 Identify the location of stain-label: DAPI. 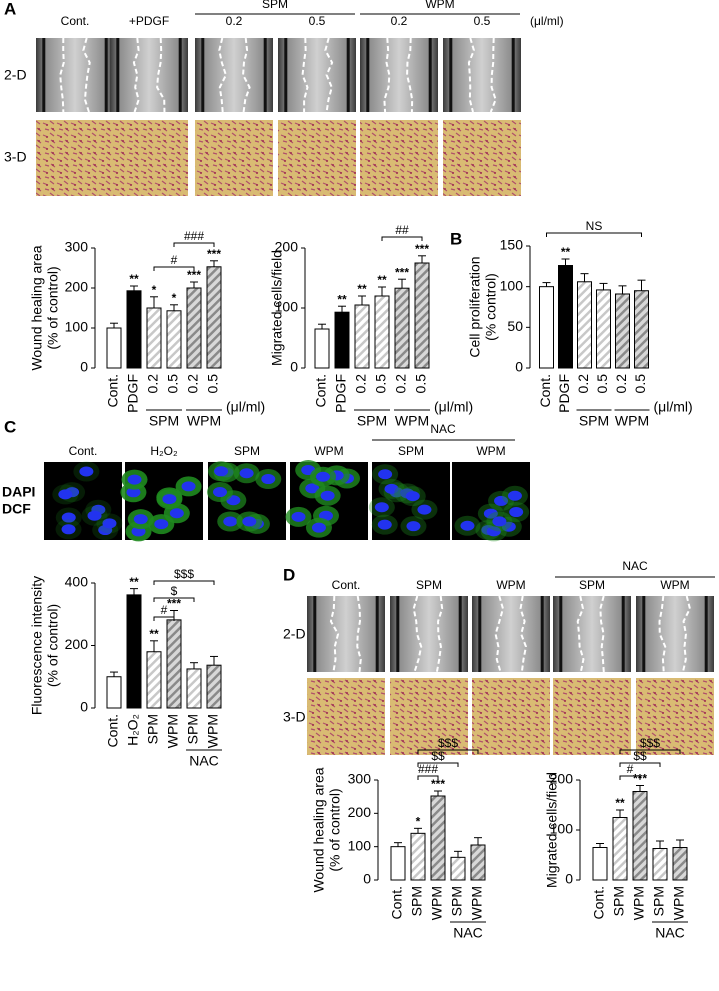
(18, 492).